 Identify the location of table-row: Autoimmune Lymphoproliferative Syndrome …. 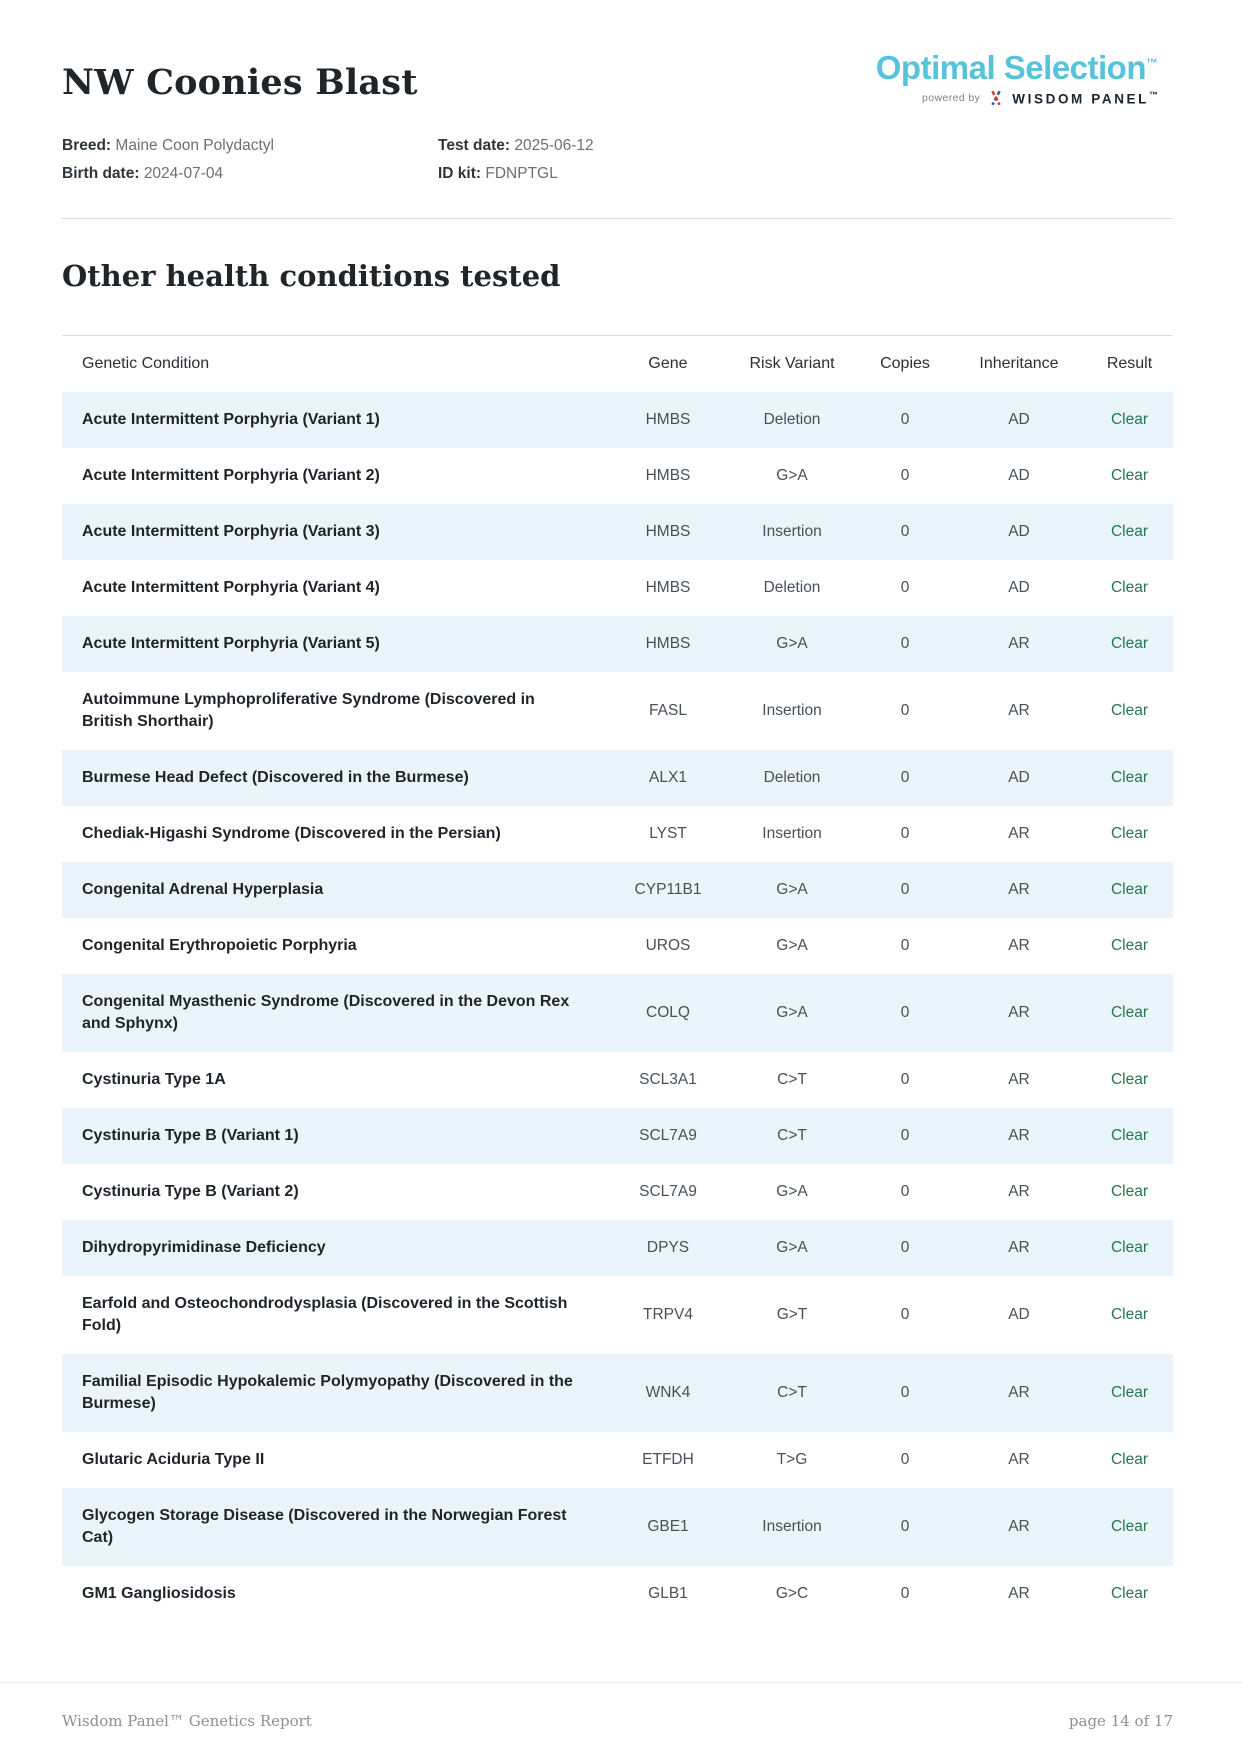
(617, 711).